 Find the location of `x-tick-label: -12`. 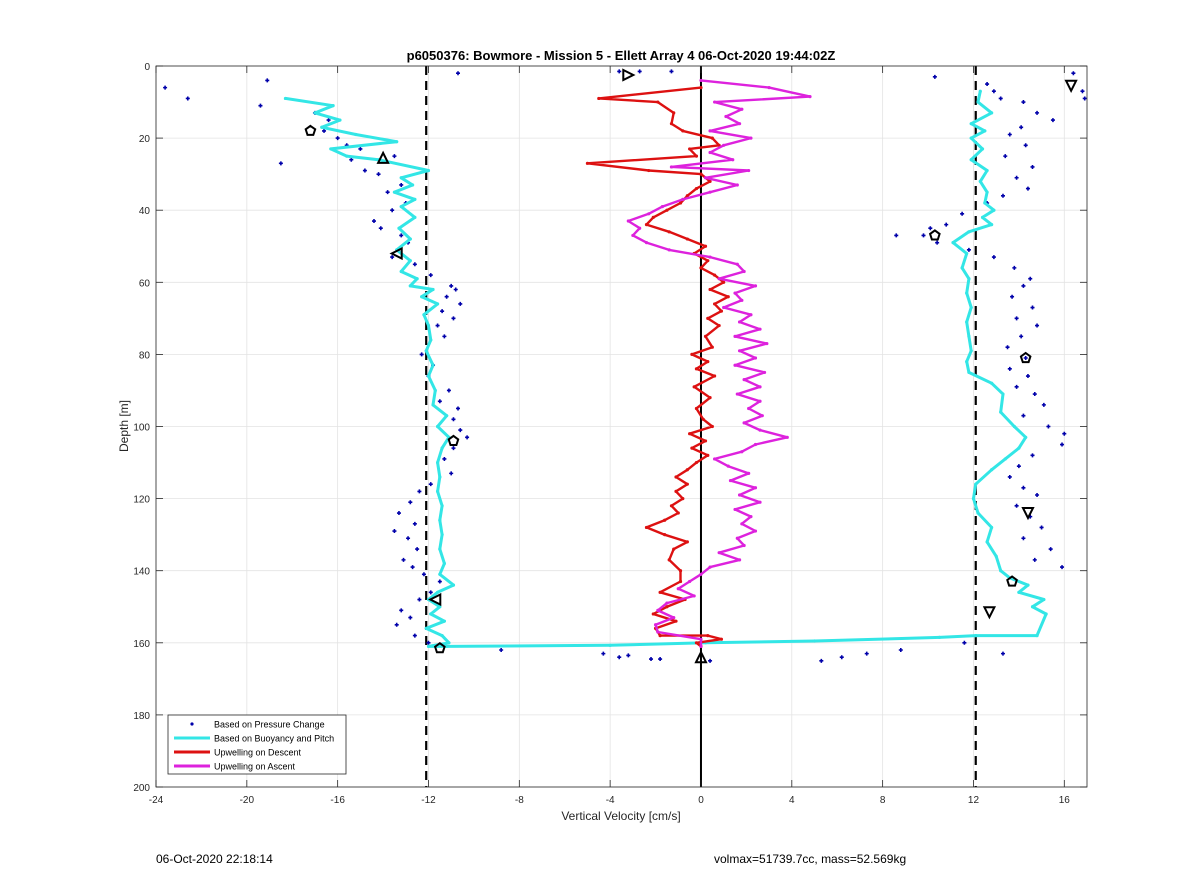

x-tick-label: -12 is located at coordinates (428, 800).